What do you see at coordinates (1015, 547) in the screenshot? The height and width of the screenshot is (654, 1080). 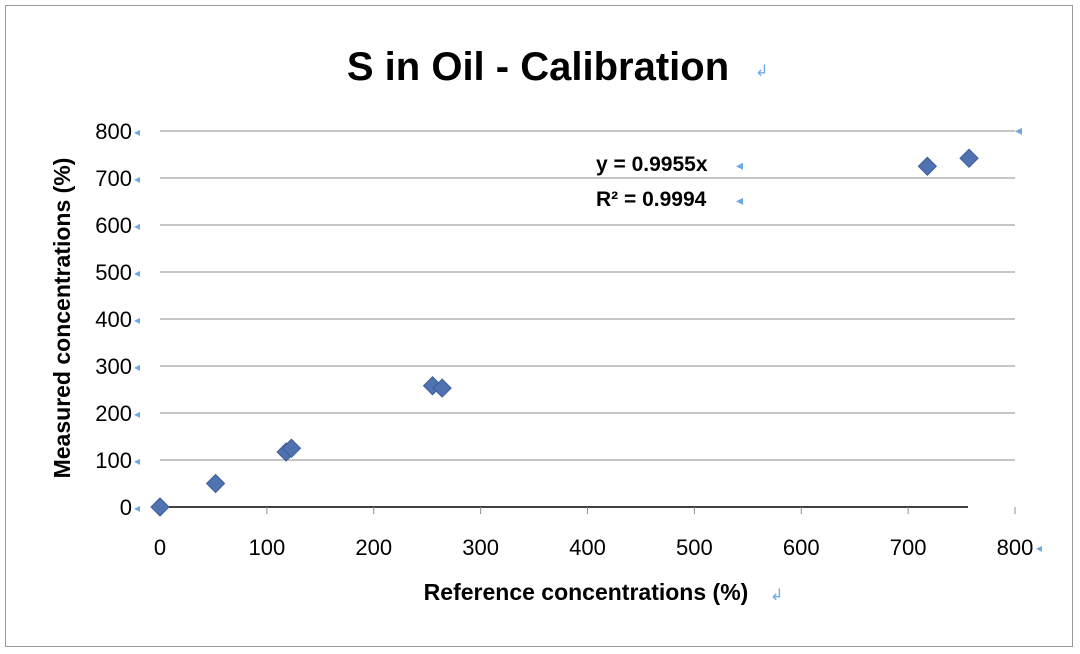 I see `x-tick-label: 800` at bounding box center [1015, 547].